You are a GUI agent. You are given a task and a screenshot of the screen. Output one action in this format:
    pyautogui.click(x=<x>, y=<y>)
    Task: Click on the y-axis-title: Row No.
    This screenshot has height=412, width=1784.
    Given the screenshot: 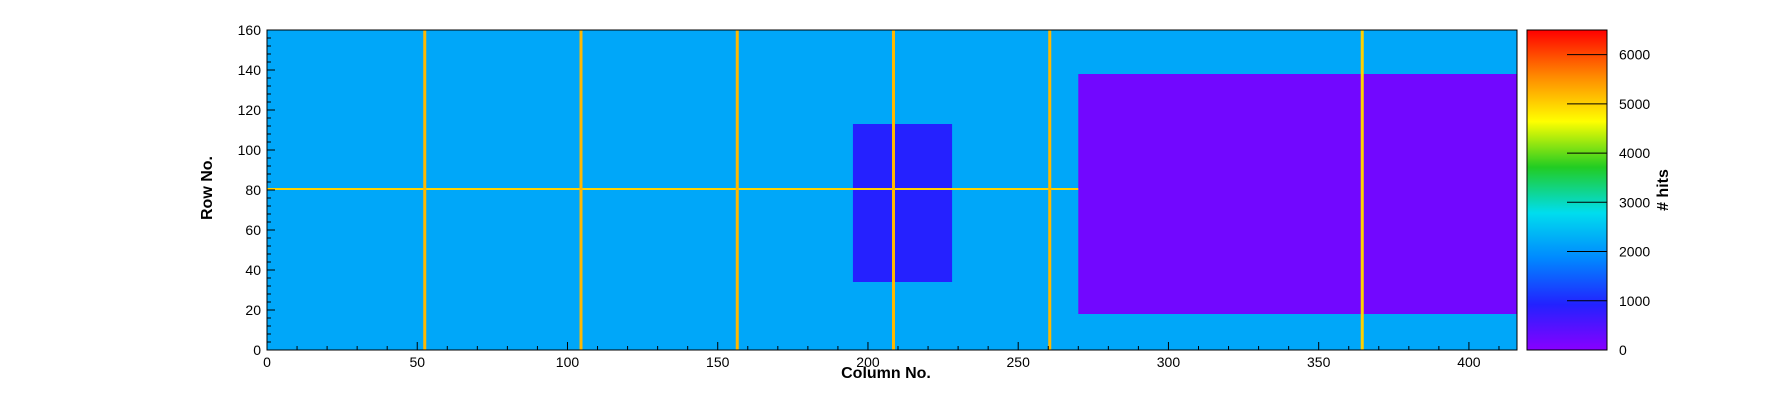 What is the action you would take?
    pyautogui.click(x=207, y=188)
    